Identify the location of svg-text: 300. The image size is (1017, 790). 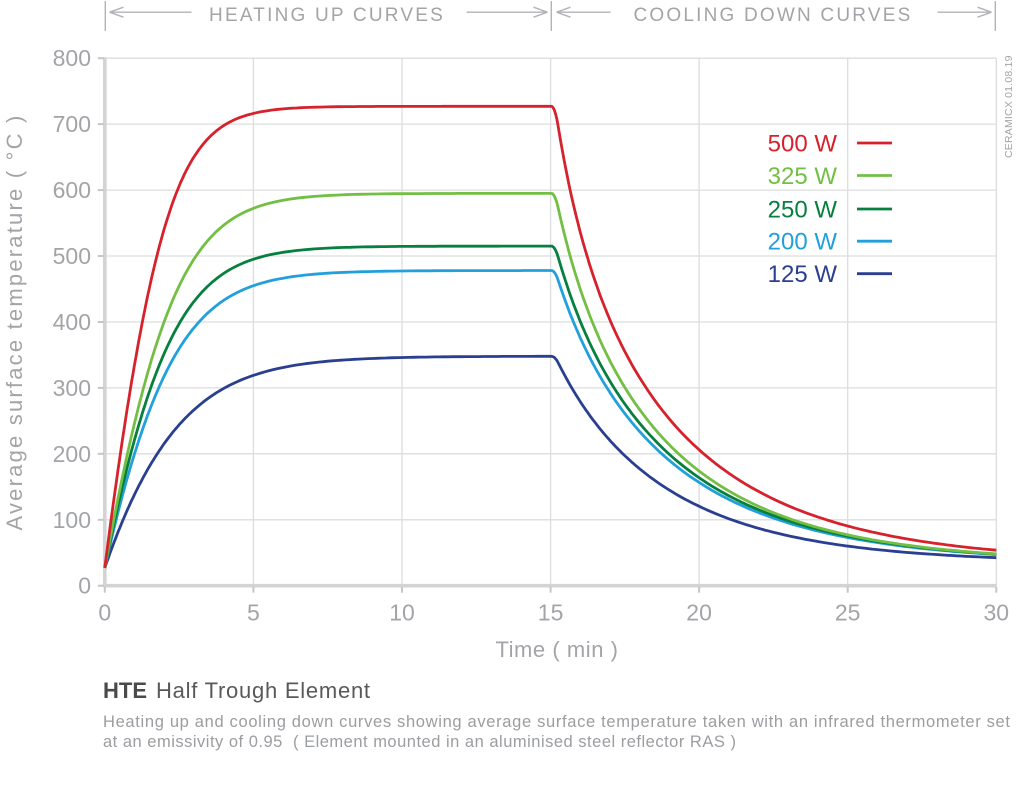
(72, 388).